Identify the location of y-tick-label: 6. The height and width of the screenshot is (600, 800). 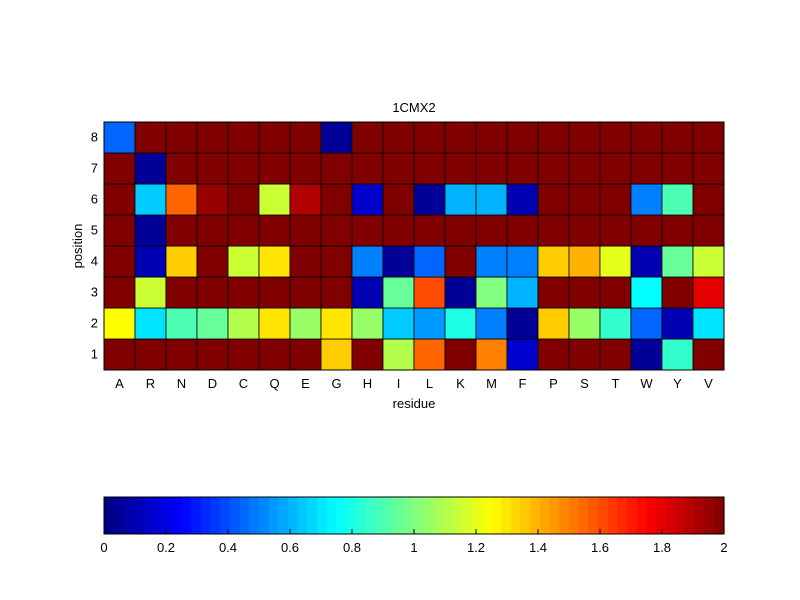
(94, 199).